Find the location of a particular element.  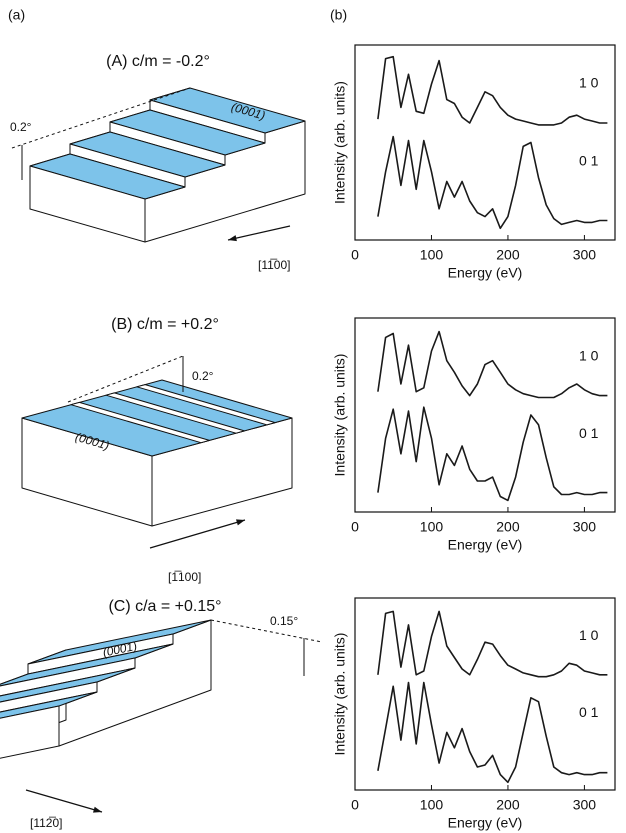

diagram-title: (C) c/a = +0.15° is located at coordinates (164, 606).